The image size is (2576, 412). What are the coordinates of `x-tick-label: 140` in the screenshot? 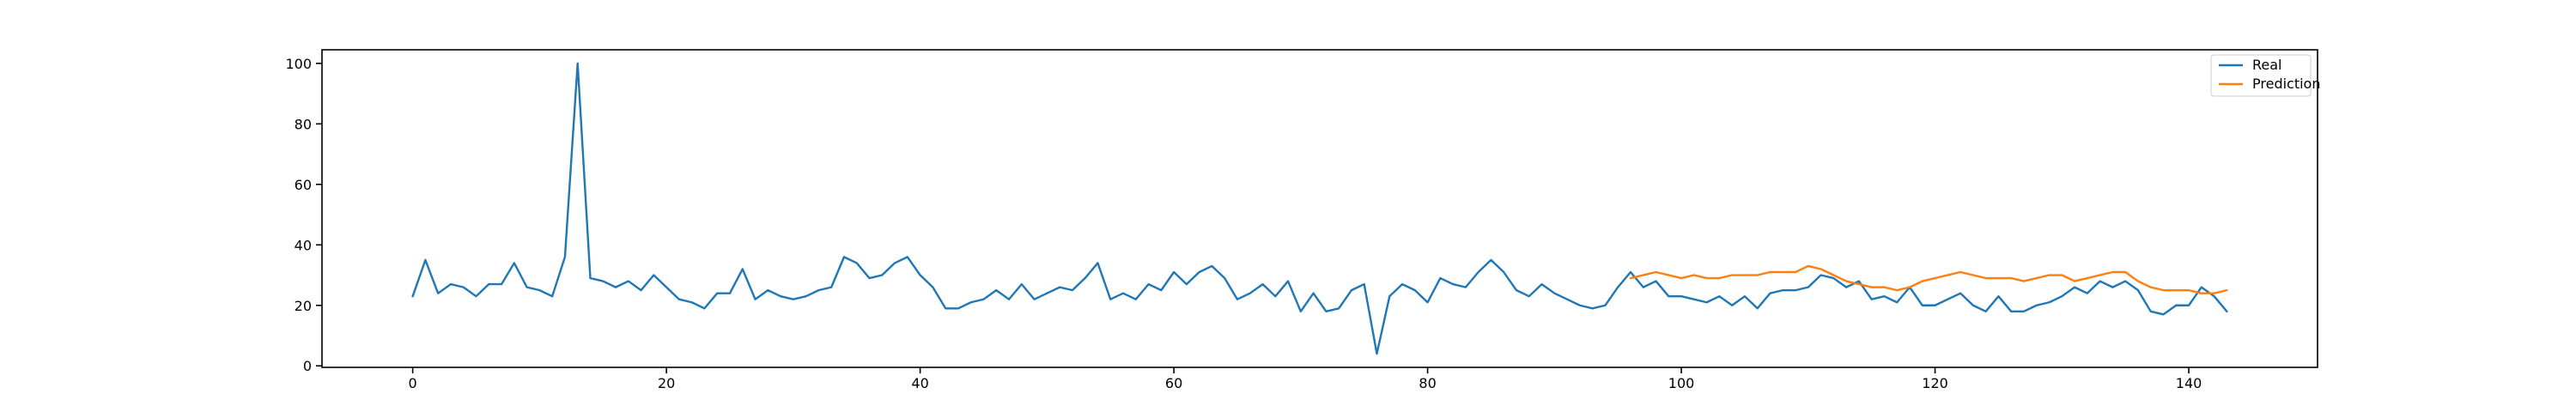 It's located at (2189, 383).